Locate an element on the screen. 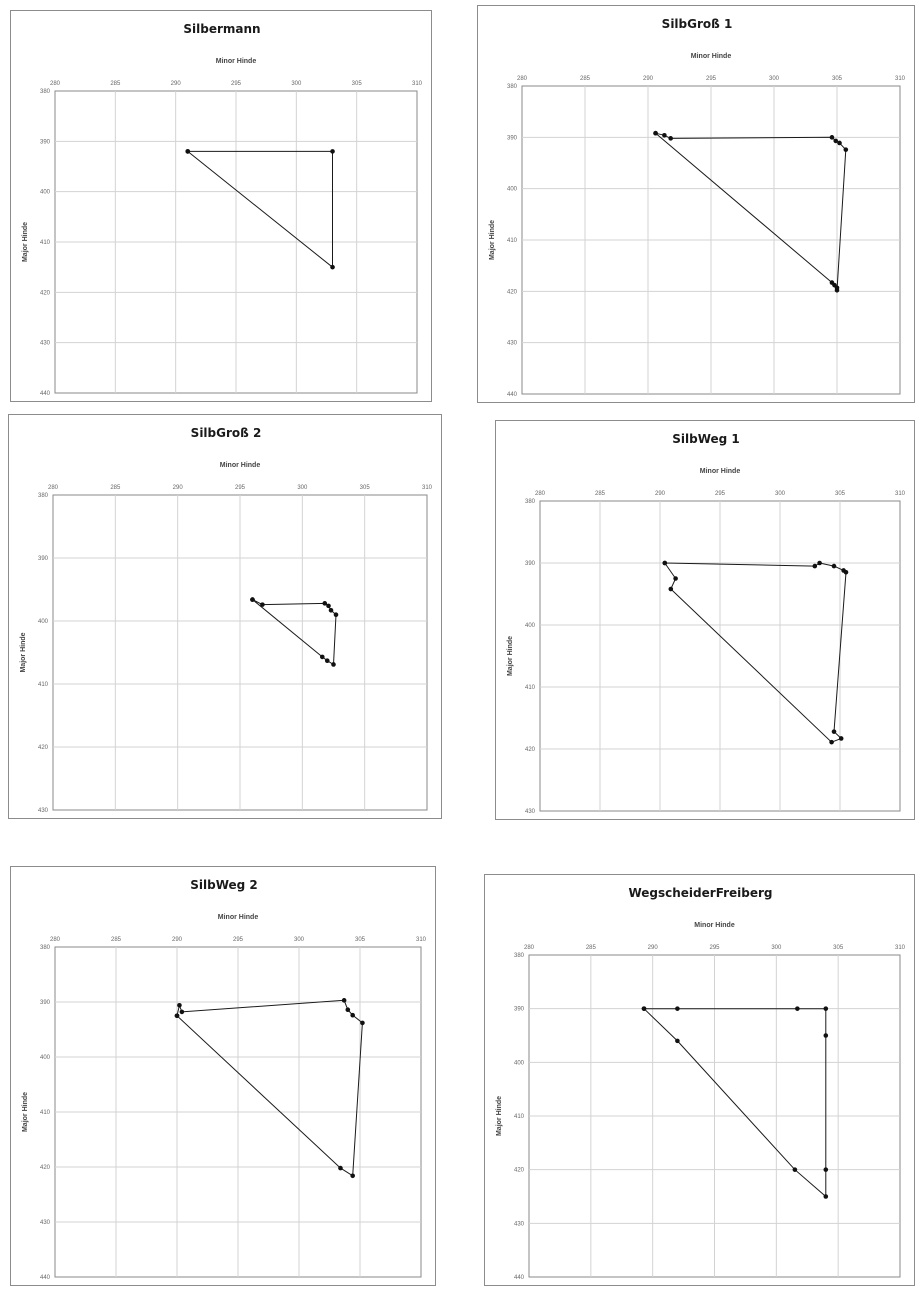 The image size is (917, 1289). chart-title: Silbermann is located at coordinates (221, 29).